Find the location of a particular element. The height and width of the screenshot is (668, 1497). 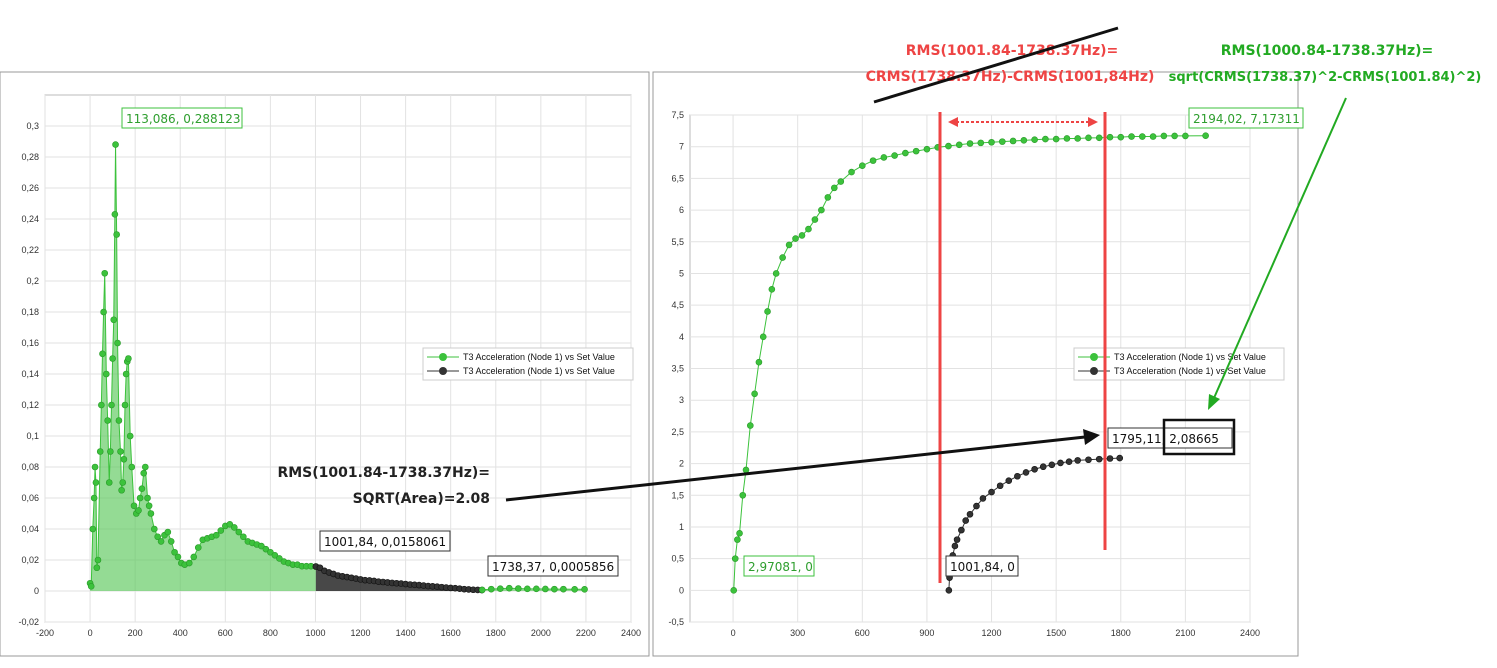

y-tick-label: 1 is located at coordinates (681, 527).